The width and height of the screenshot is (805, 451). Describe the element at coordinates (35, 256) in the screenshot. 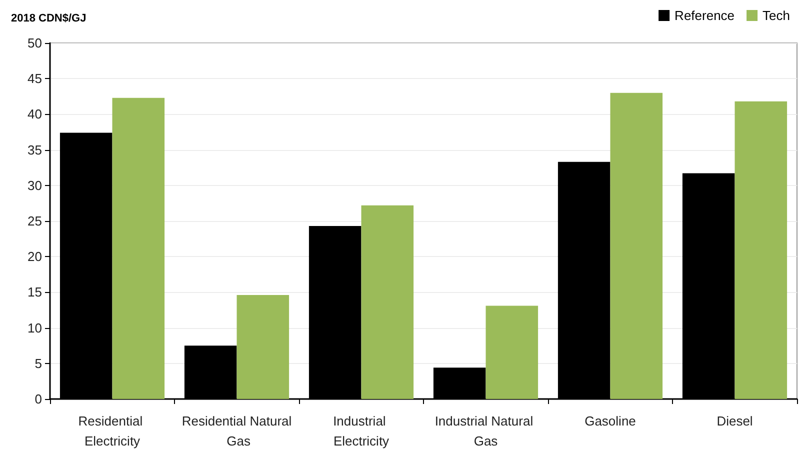

I see `y-tick-label: 20` at that location.